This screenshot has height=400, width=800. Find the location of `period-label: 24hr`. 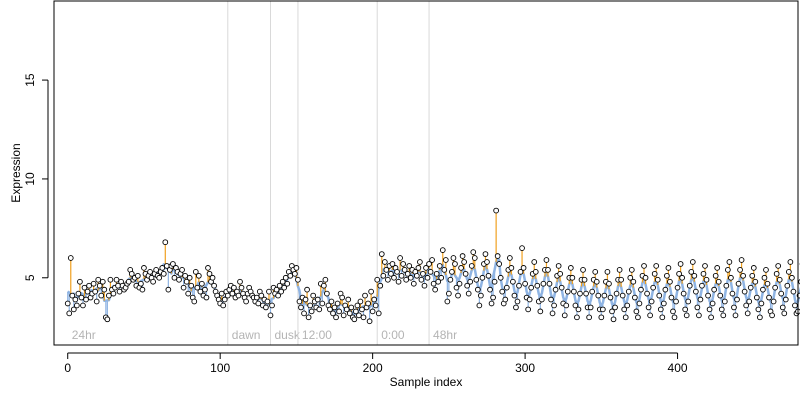

period-label: 24hr is located at coordinates (84, 335).